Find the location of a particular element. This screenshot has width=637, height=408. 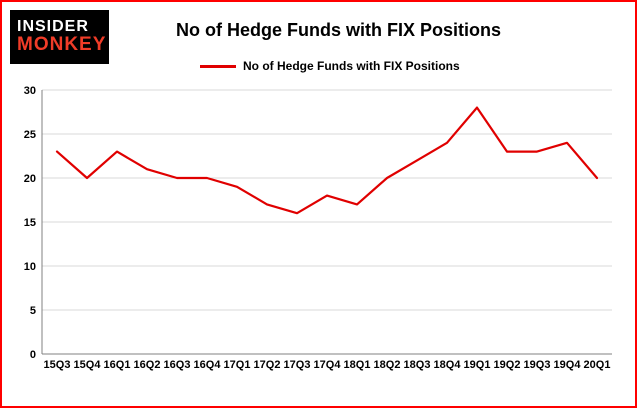

x-tick-label: 20Q1 is located at coordinates (597, 365).